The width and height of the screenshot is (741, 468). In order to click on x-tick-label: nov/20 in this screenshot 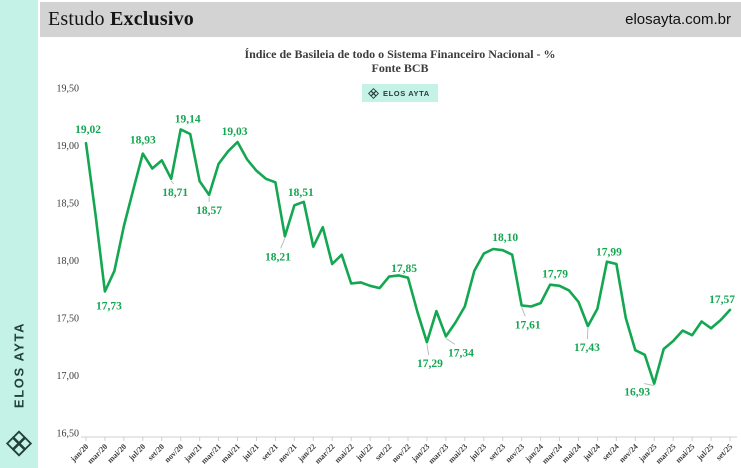, I will do `click(174, 453)`.